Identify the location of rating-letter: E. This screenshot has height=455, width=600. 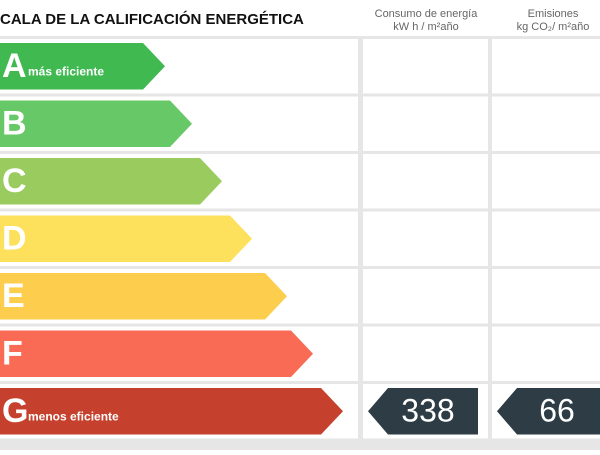
(13, 296).